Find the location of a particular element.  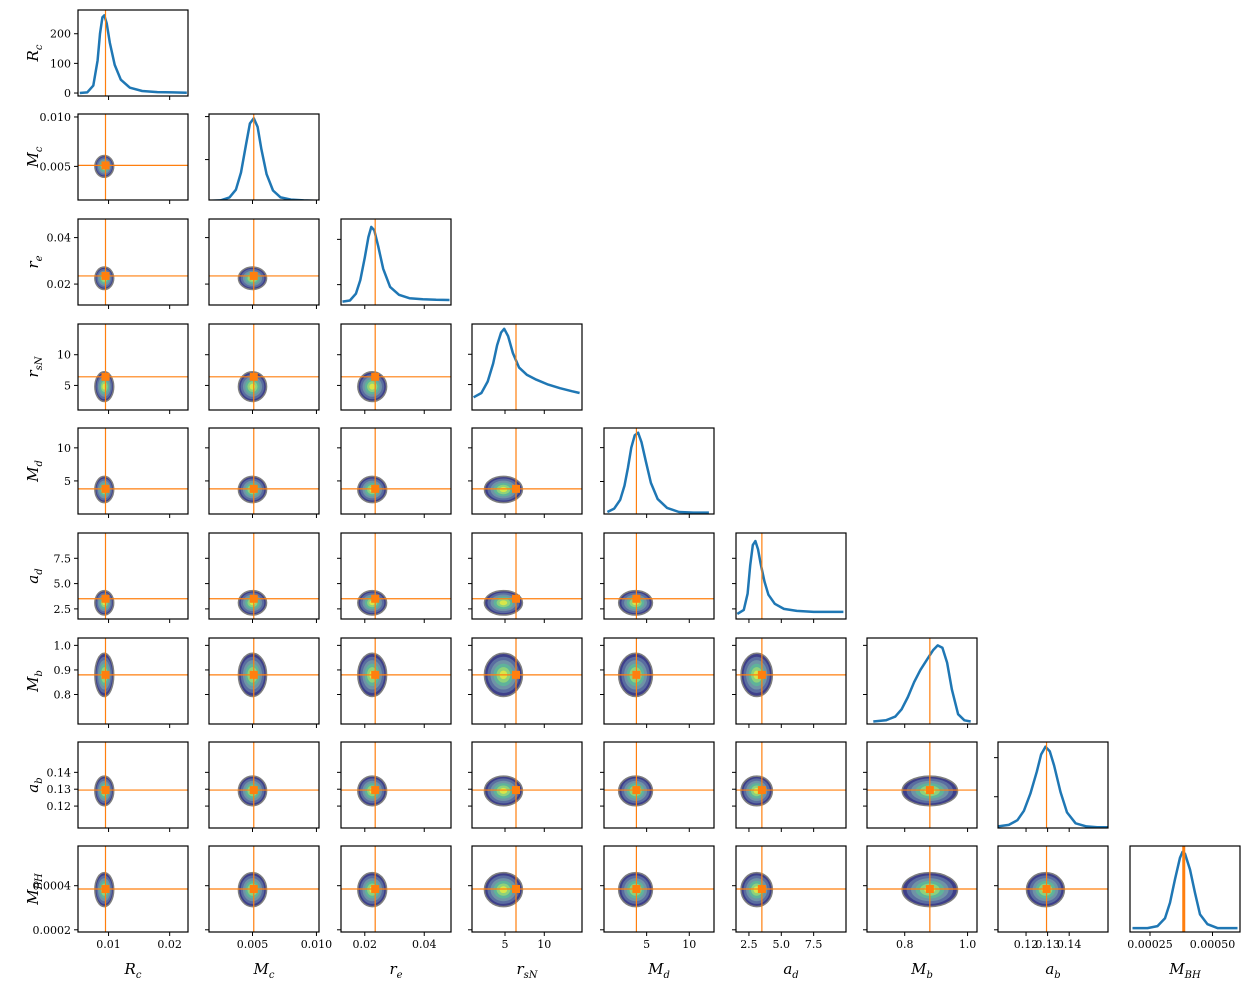

panel-6-0: 0.8 0.9 1.0 Mb is located at coordinates (106, 682).